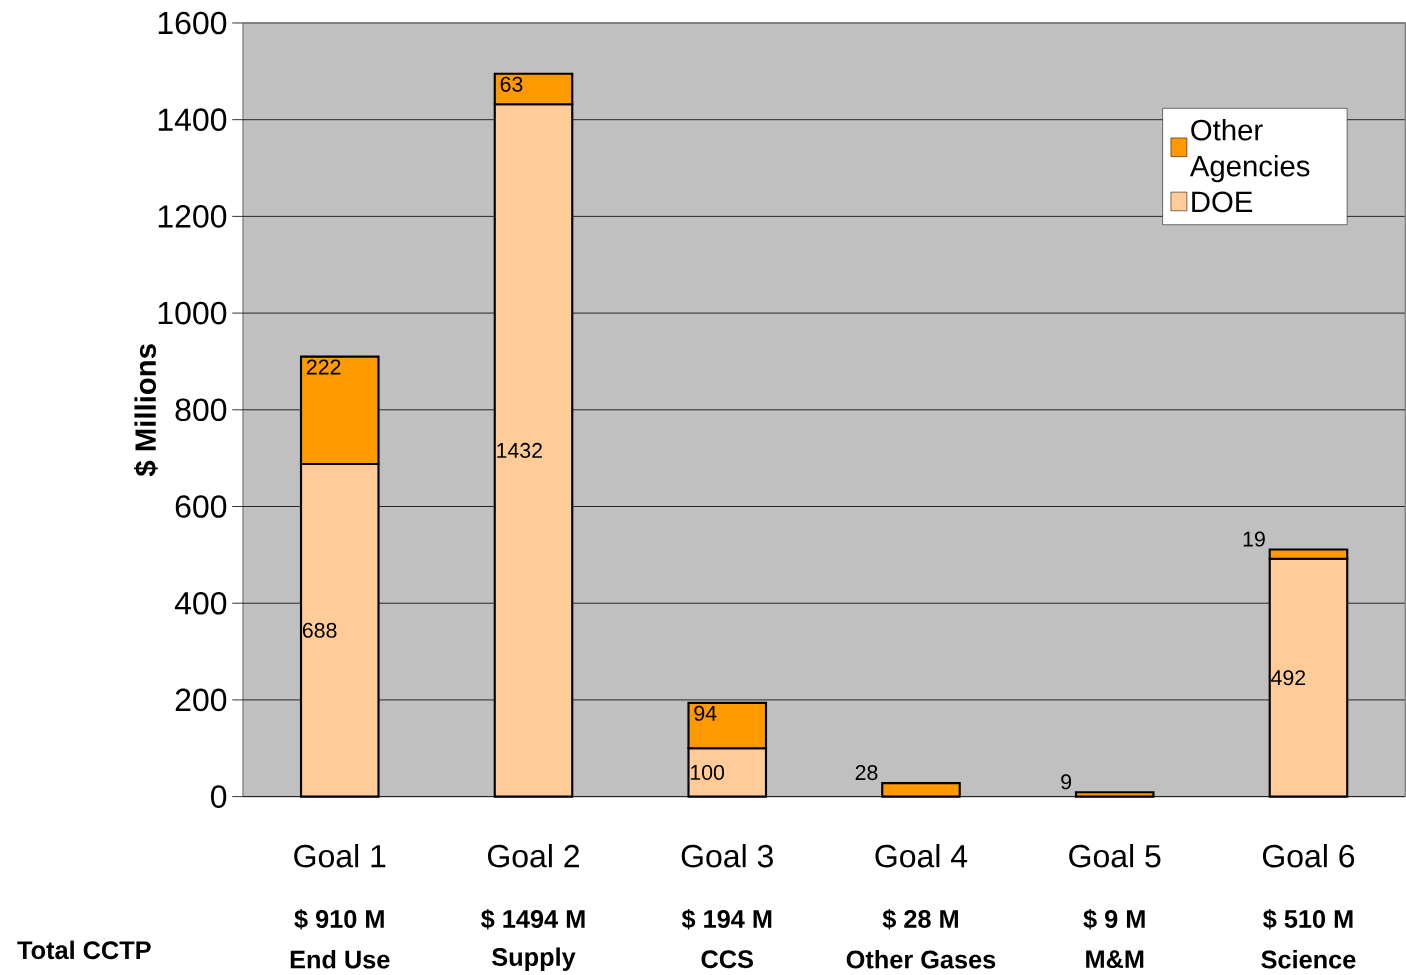 The width and height of the screenshot is (1406, 975). What do you see at coordinates (920, 919) in the screenshot?
I see `text: $ 28 M` at bounding box center [920, 919].